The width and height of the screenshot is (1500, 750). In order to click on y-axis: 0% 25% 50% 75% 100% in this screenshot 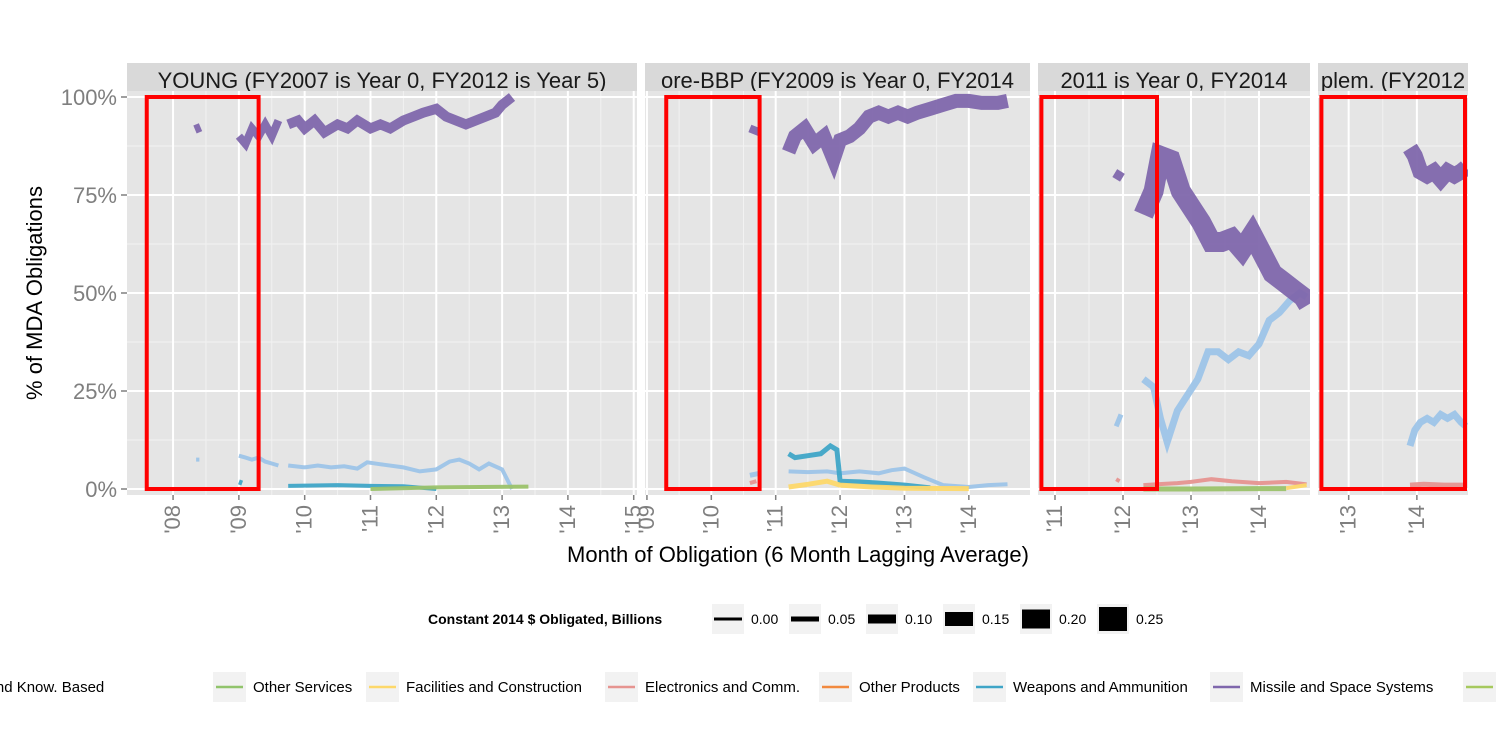, I will do `click(94, 293)`.